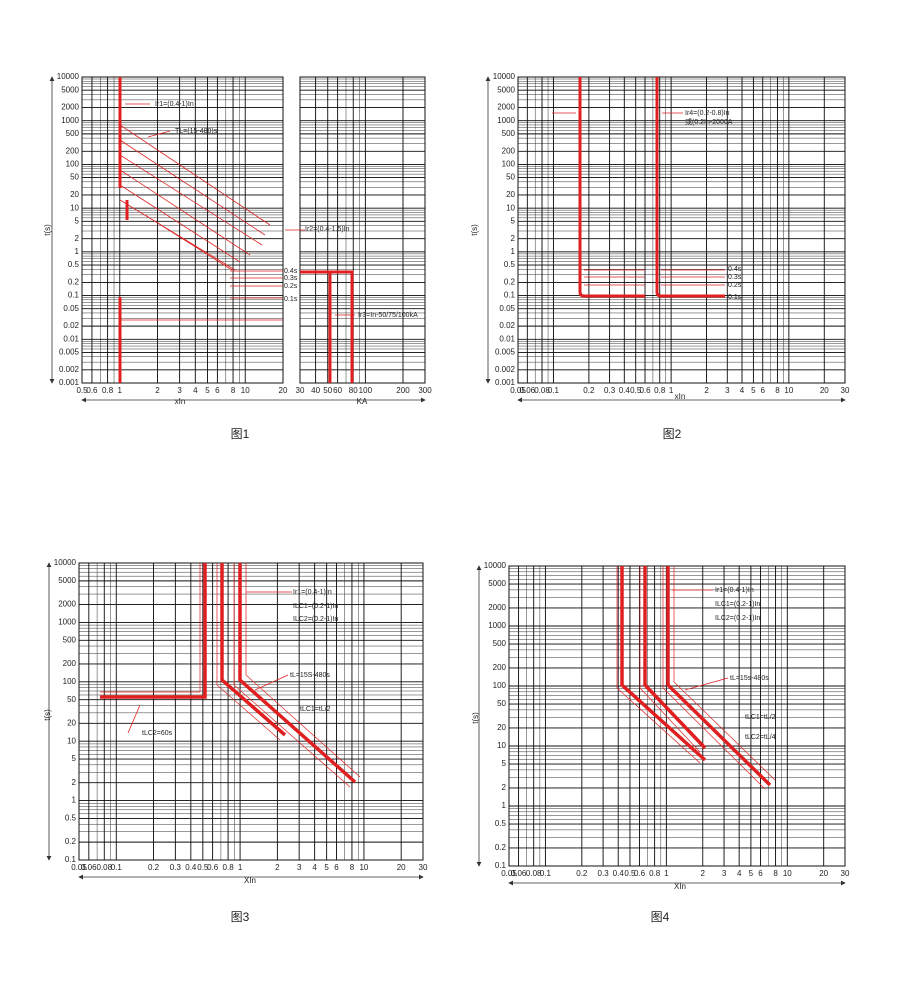  What do you see at coordinates (120, 390) in the screenshot?
I see `x-tick-label: 1` at bounding box center [120, 390].